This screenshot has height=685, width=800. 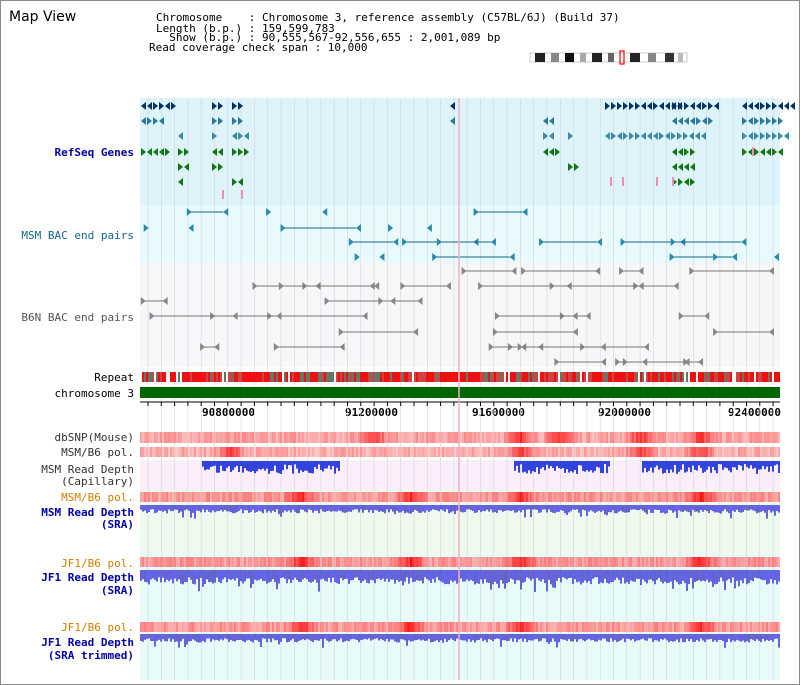 I want to click on b6n-bac-track, so click(x=457, y=316).